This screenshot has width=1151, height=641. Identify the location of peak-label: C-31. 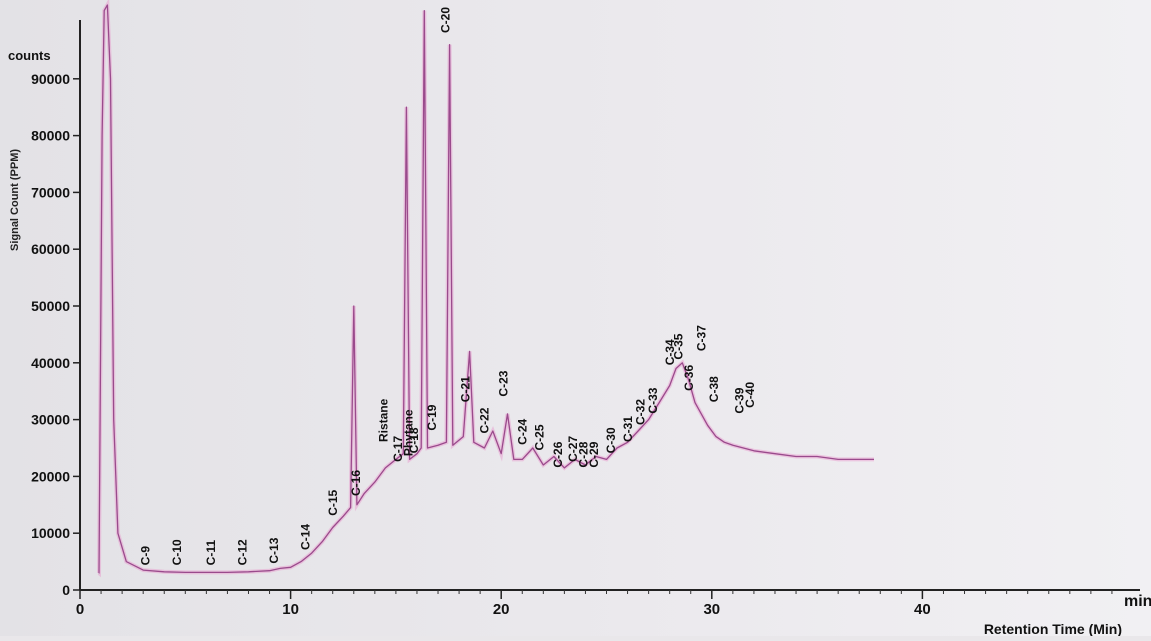
(628, 429).